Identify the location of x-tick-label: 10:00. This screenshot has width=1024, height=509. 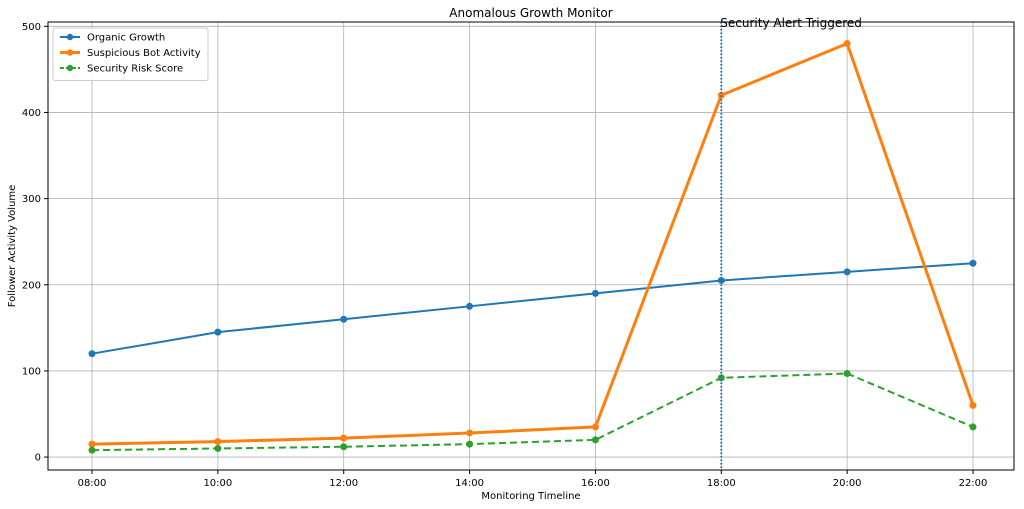
(217, 483).